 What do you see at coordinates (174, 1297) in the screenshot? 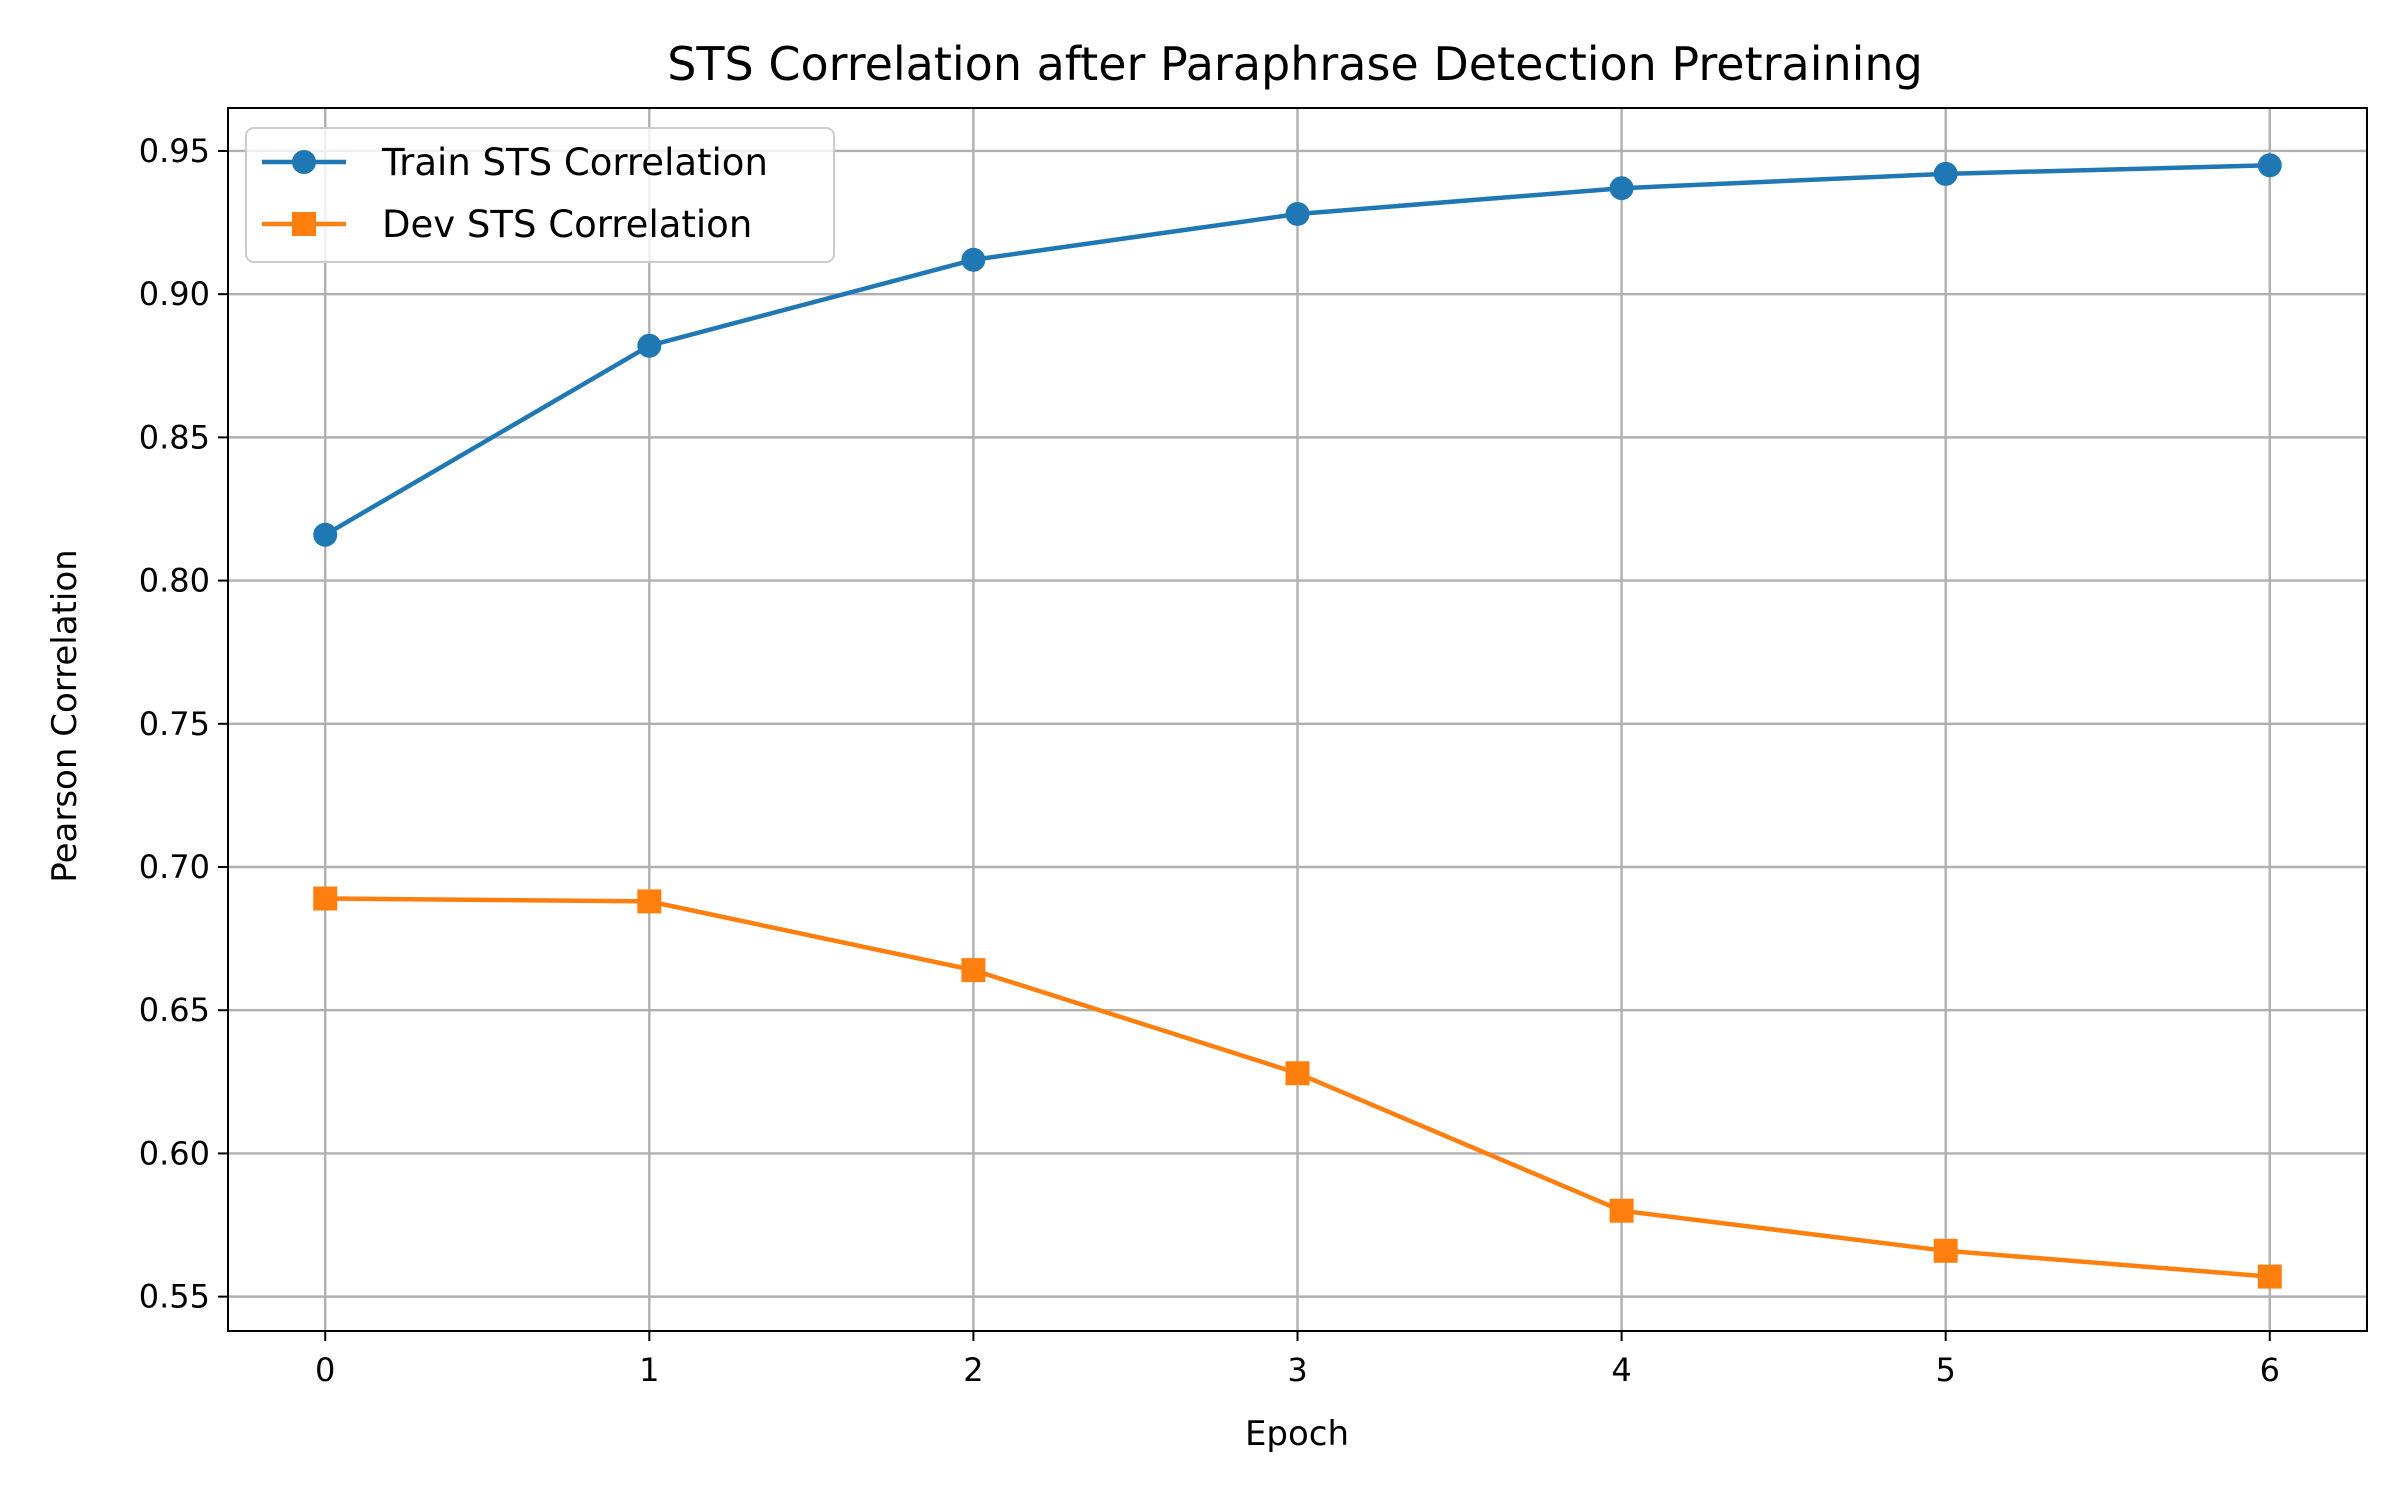
I see `y-tick-label: 0.55` at bounding box center [174, 1297].